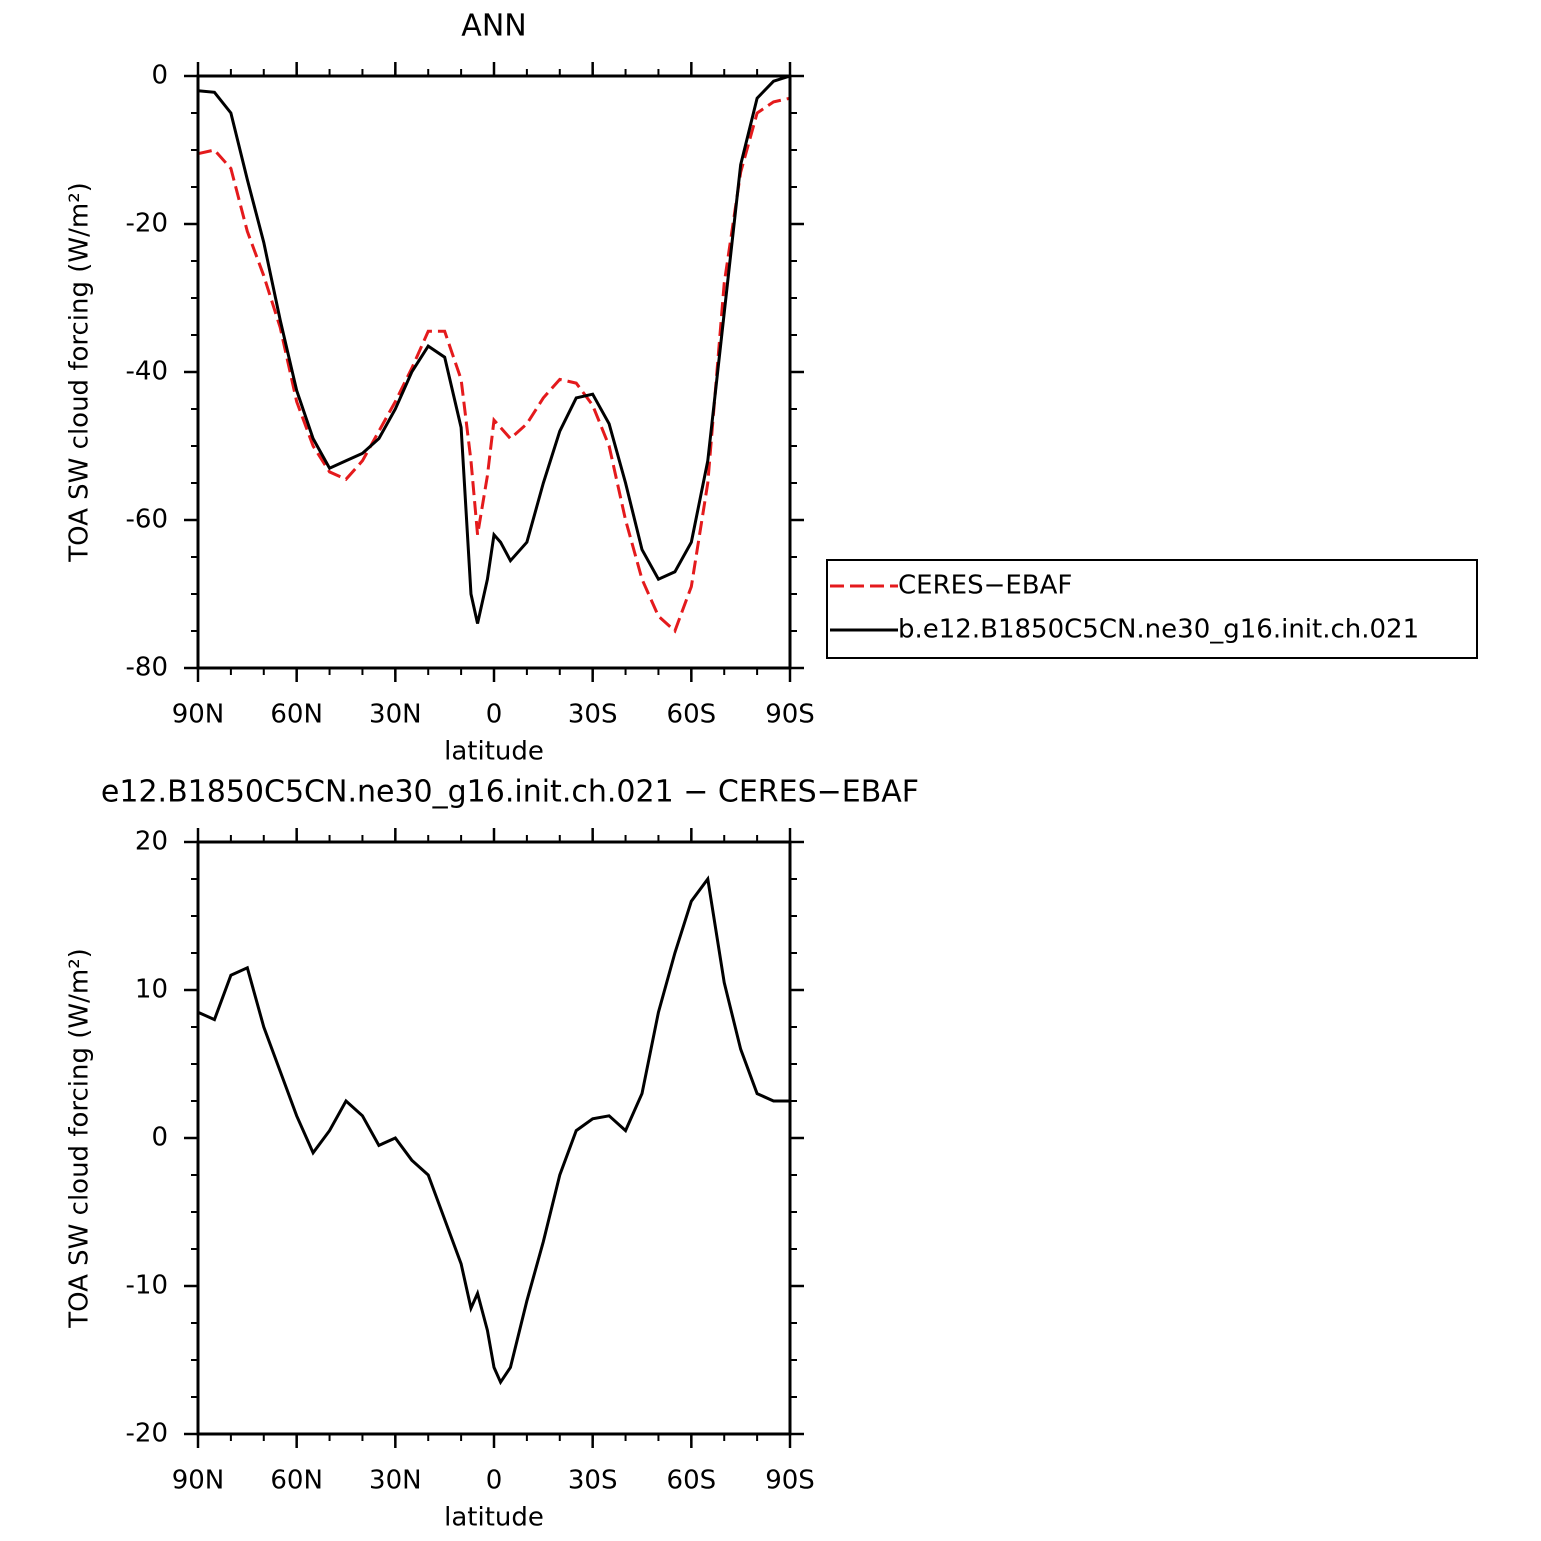 The width and height of the screenshot is (1541, 1541). What do you see at coordinates (493, 26) in the screenshot?
I see `chart-title: ANN` at bounding box center [493, 26].